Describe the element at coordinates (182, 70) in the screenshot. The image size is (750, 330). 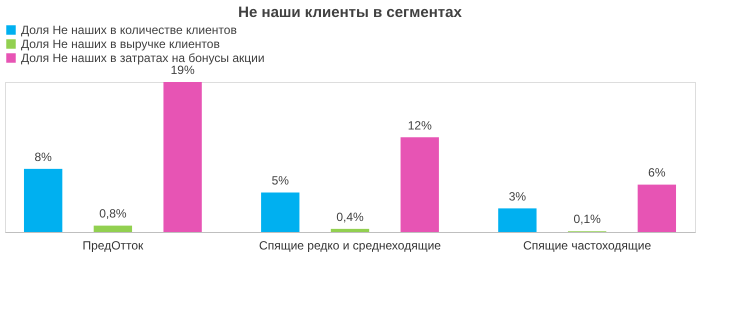
I see `data-label: 19%` at that location.